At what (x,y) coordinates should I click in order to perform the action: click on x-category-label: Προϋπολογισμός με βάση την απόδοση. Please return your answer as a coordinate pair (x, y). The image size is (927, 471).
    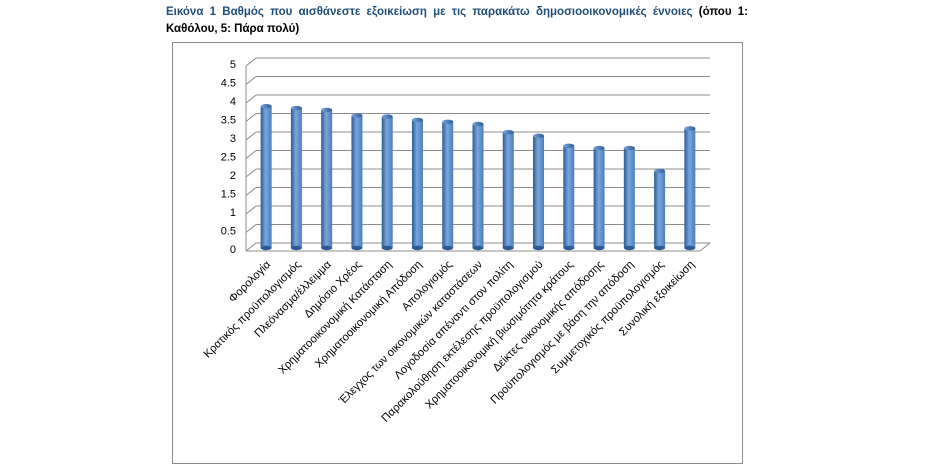
    Looking at the image, I should click on (563, 333).